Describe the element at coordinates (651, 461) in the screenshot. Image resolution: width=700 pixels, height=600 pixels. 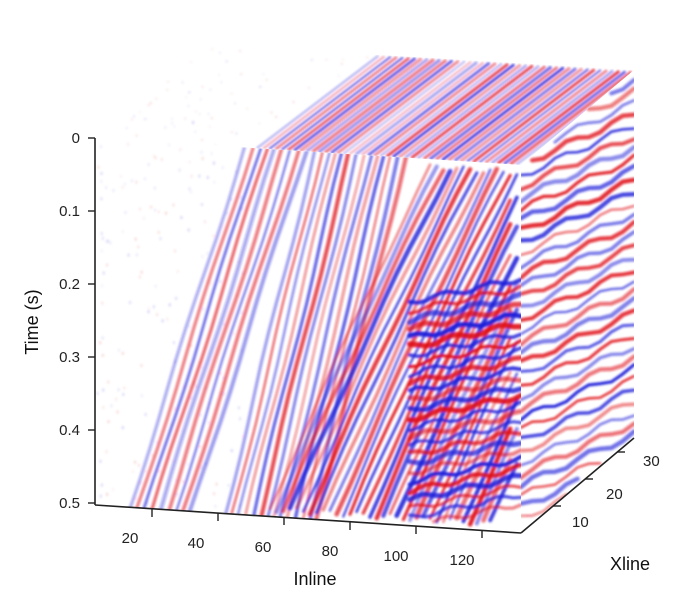
I see `xline-tick-label: 30` at that location.